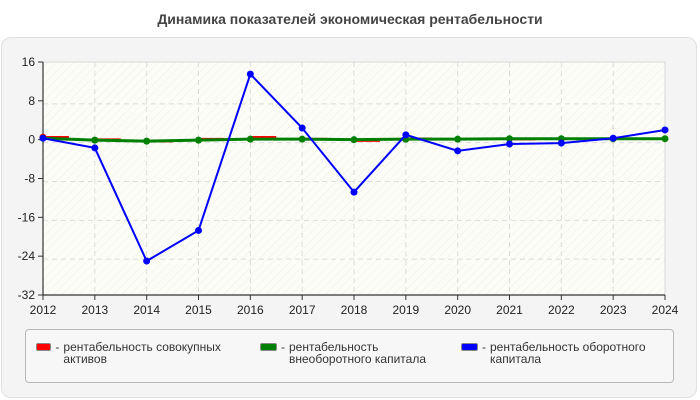 This screenshot has width=700, height=400. What do you see at coordinates (29, 179) in the screenshot?
I see `y-tick-label: -8` at bounding box center [29, 179].